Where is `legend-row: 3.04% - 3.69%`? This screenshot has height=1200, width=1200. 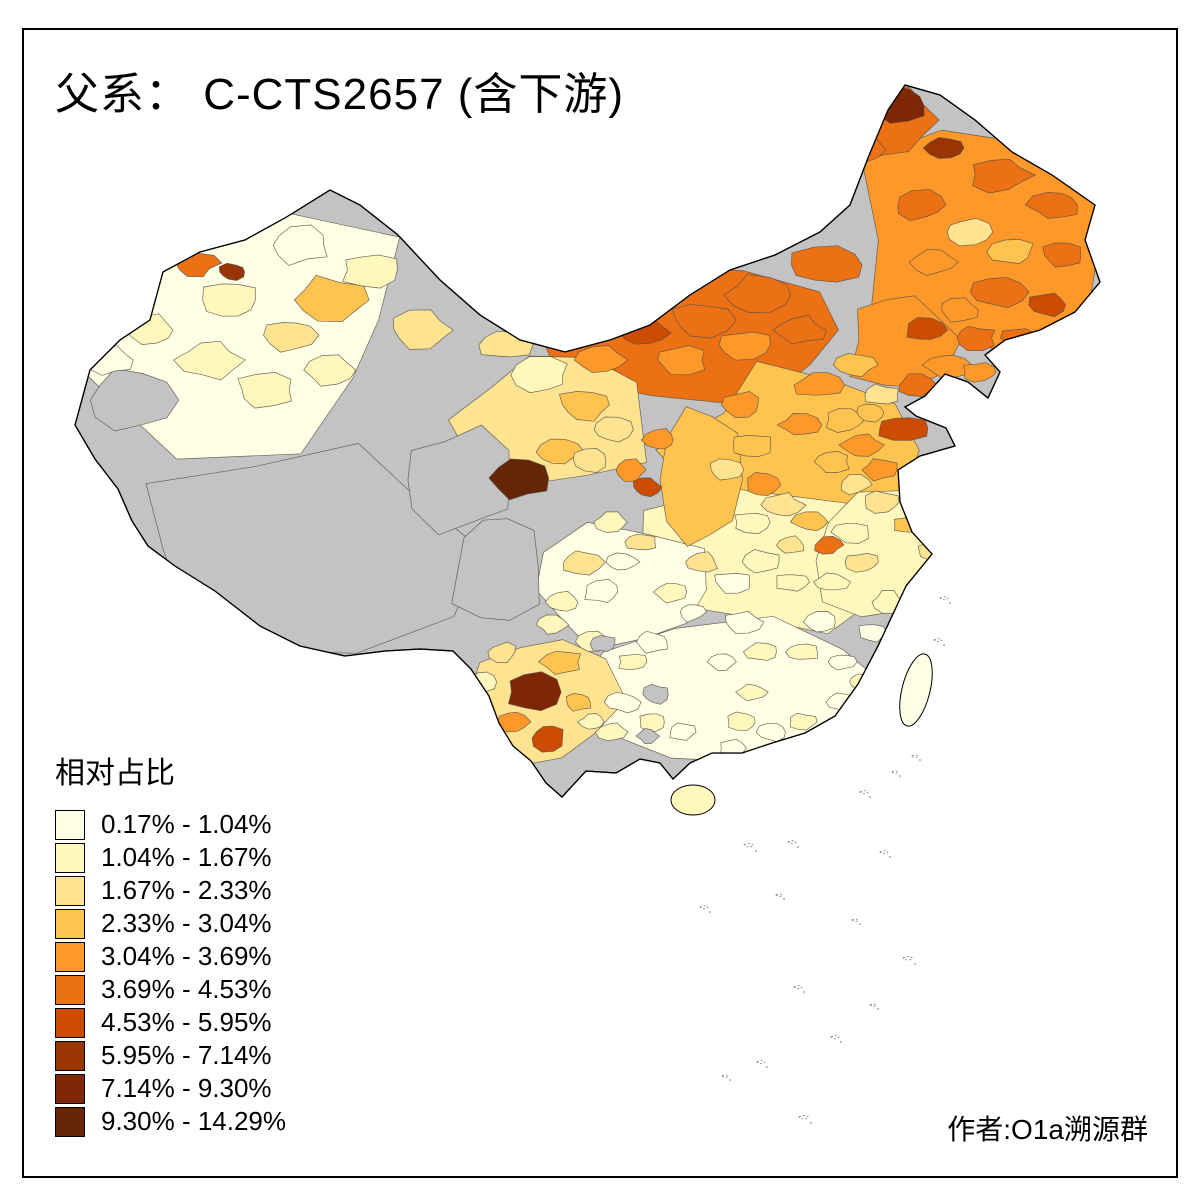
legend-row: 3.04% - 3.69% is located at coordinates (170, 956).